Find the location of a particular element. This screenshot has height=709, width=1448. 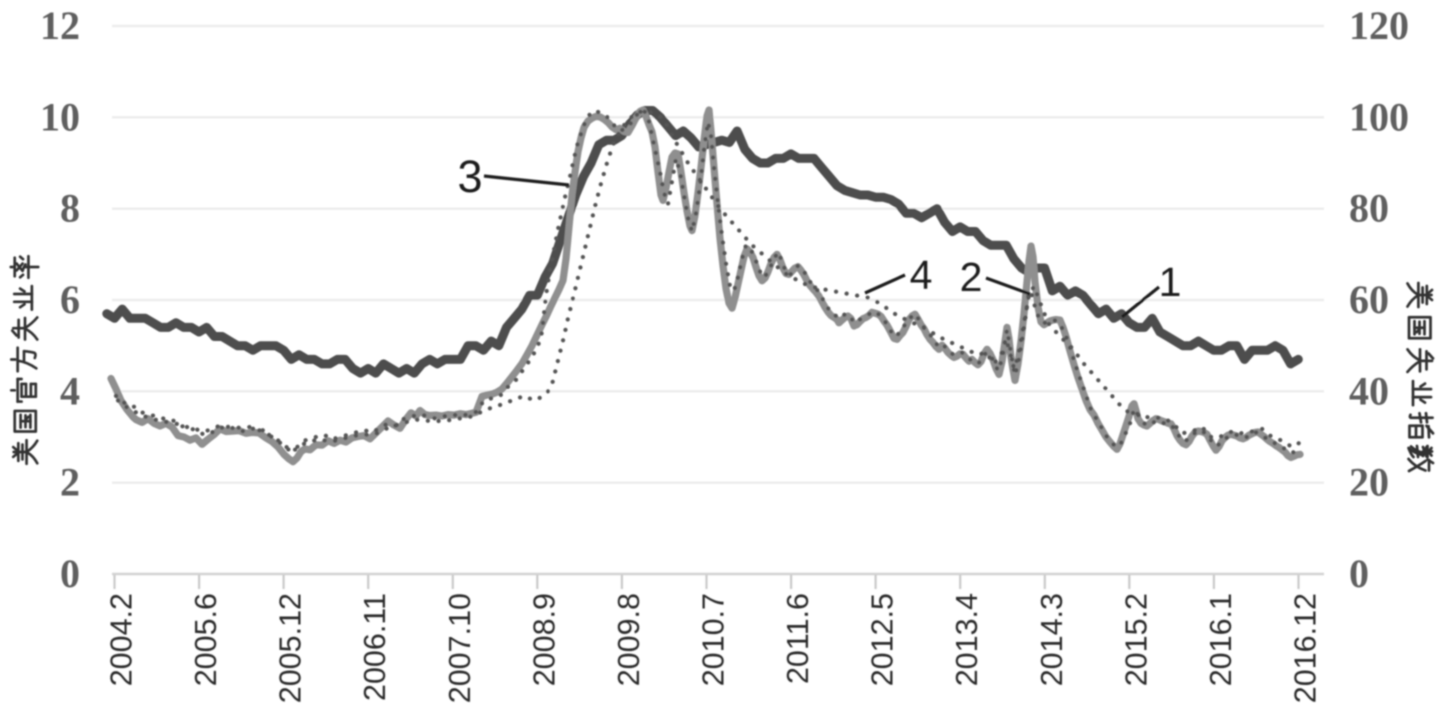

svg-text: 2013.4 is located at coordinates (967, 639).